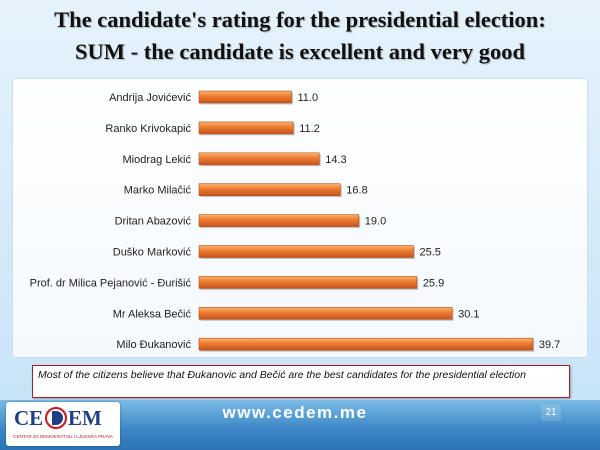  What do you see at coordinates (56, 418) in the screenshot?
I see `logo-emblem-icon` at bounding box center [56, 418].